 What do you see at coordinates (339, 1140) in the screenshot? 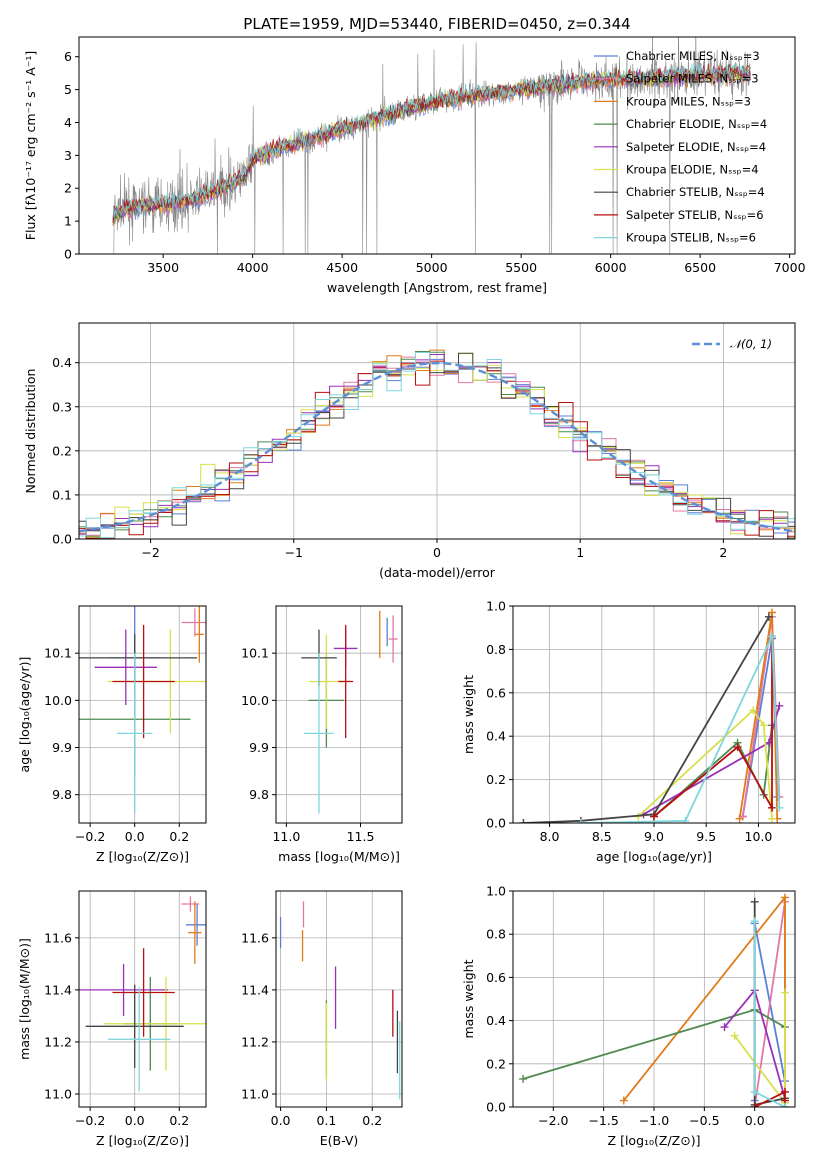
I see `x-axis-label: E(B-V)` at bounding box center [339, 1140].